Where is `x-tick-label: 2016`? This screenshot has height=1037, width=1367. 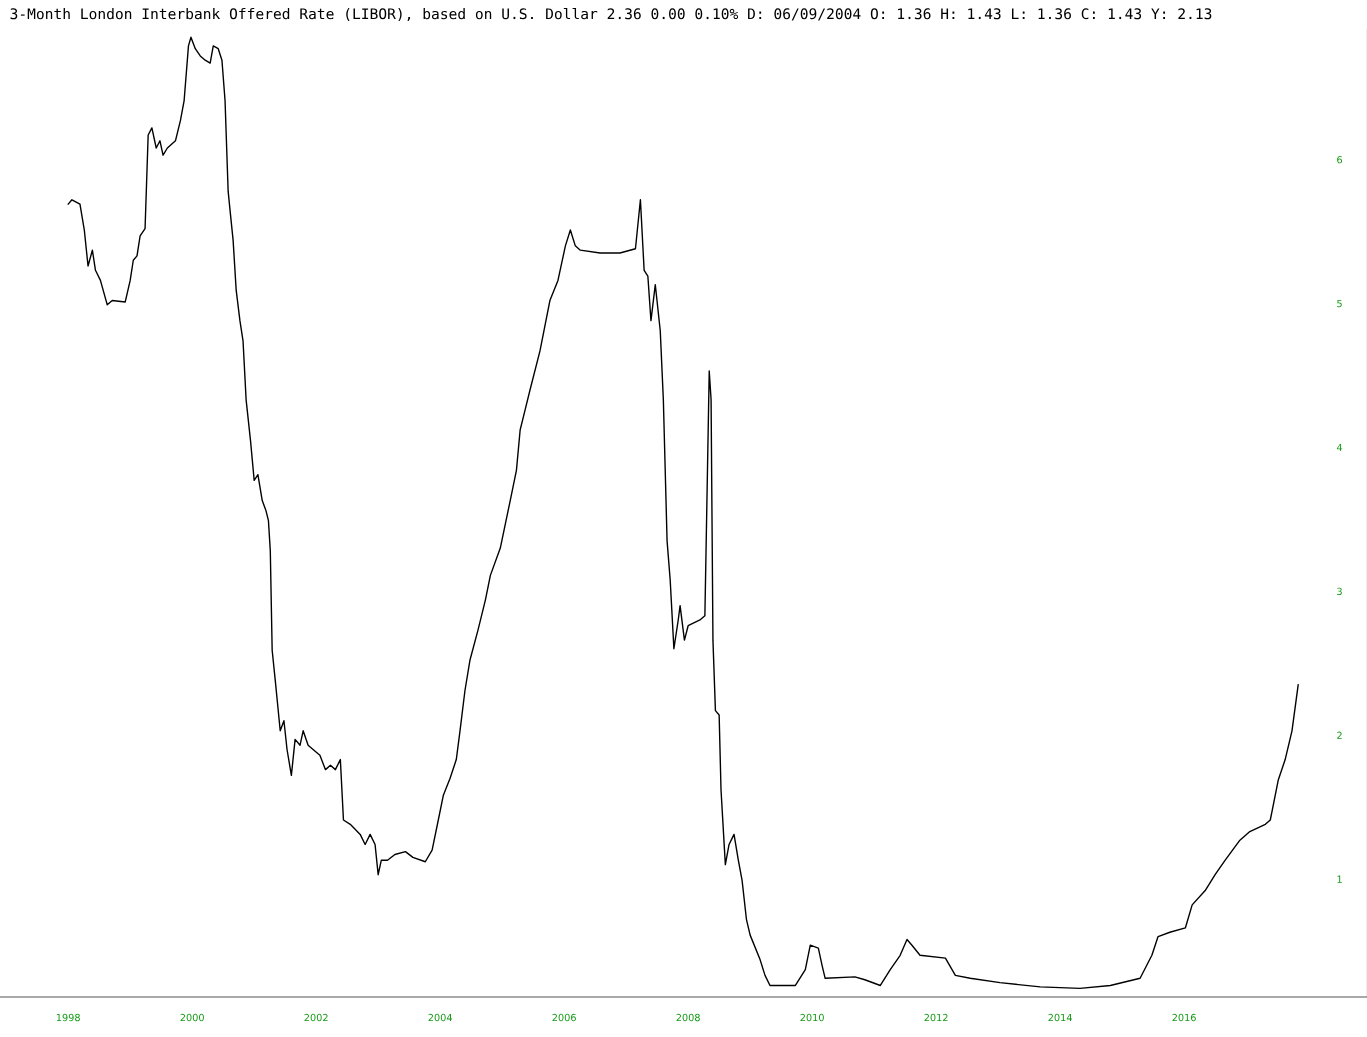 x-tick-label: 2016 is located at coordinates (1184, 1017).